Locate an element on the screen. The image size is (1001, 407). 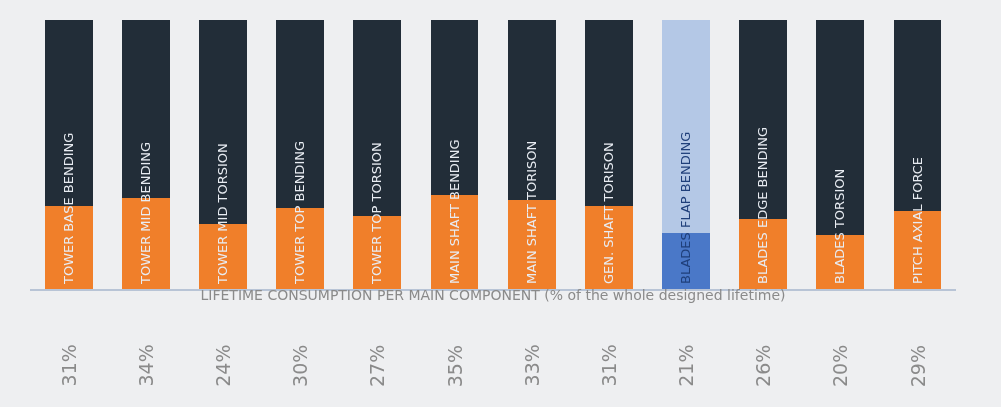
data-label: 33% is located at coordinates (531, 365).